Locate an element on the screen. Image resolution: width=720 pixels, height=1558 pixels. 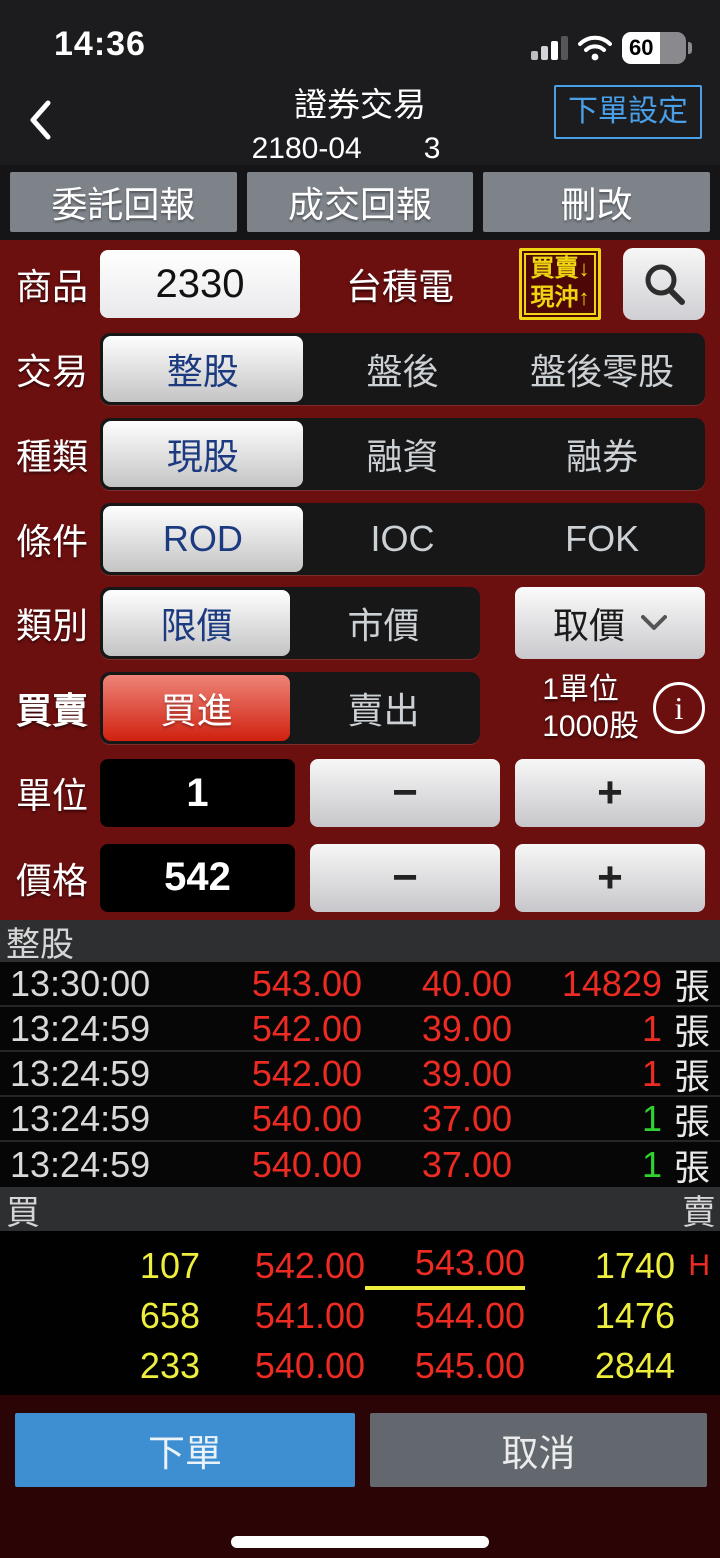
plus-icon: + is located at coordinates (610, 877).